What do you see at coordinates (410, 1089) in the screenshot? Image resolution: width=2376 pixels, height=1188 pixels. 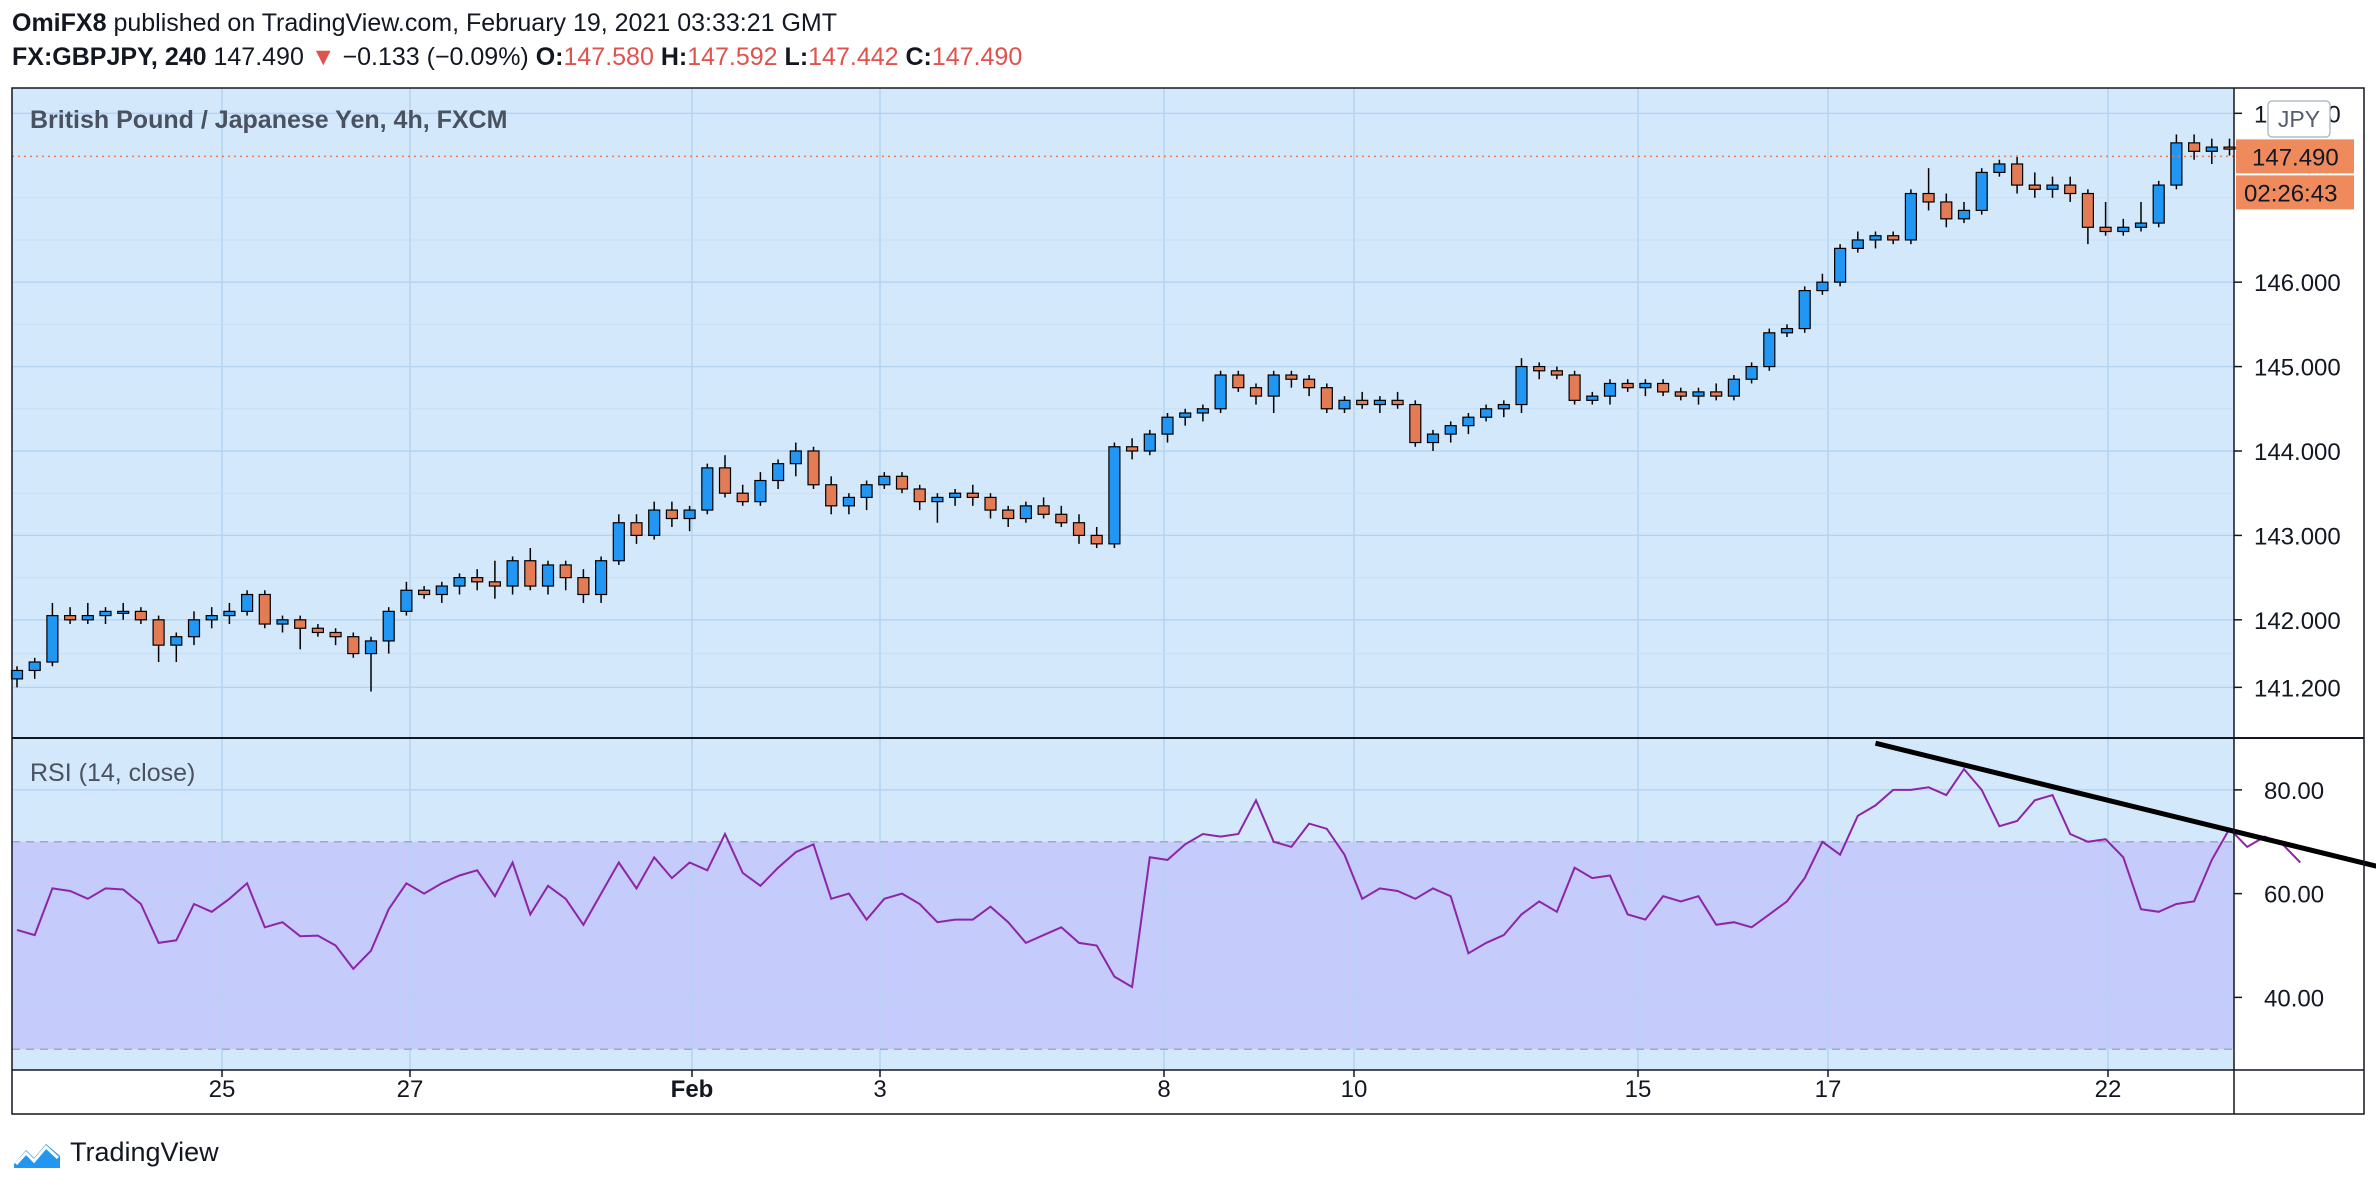 I see `time-axis-label: 27` at bounding box center [410, 1089].